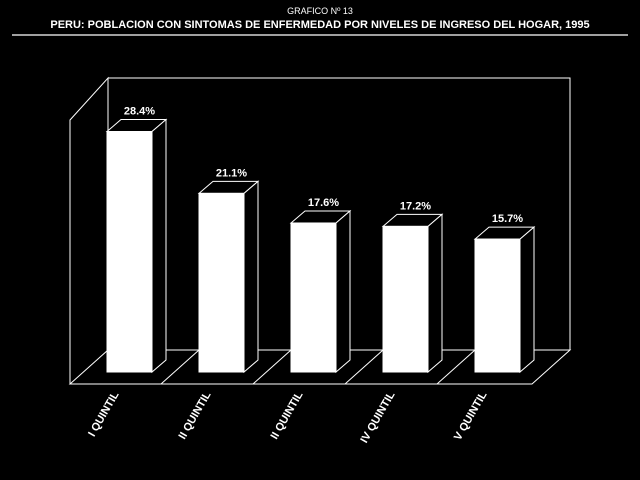  What do you see at coordinates (471, 415) in the screenshot?
I see `category-label: V QUINTIL` at bounding box center [471, 415].